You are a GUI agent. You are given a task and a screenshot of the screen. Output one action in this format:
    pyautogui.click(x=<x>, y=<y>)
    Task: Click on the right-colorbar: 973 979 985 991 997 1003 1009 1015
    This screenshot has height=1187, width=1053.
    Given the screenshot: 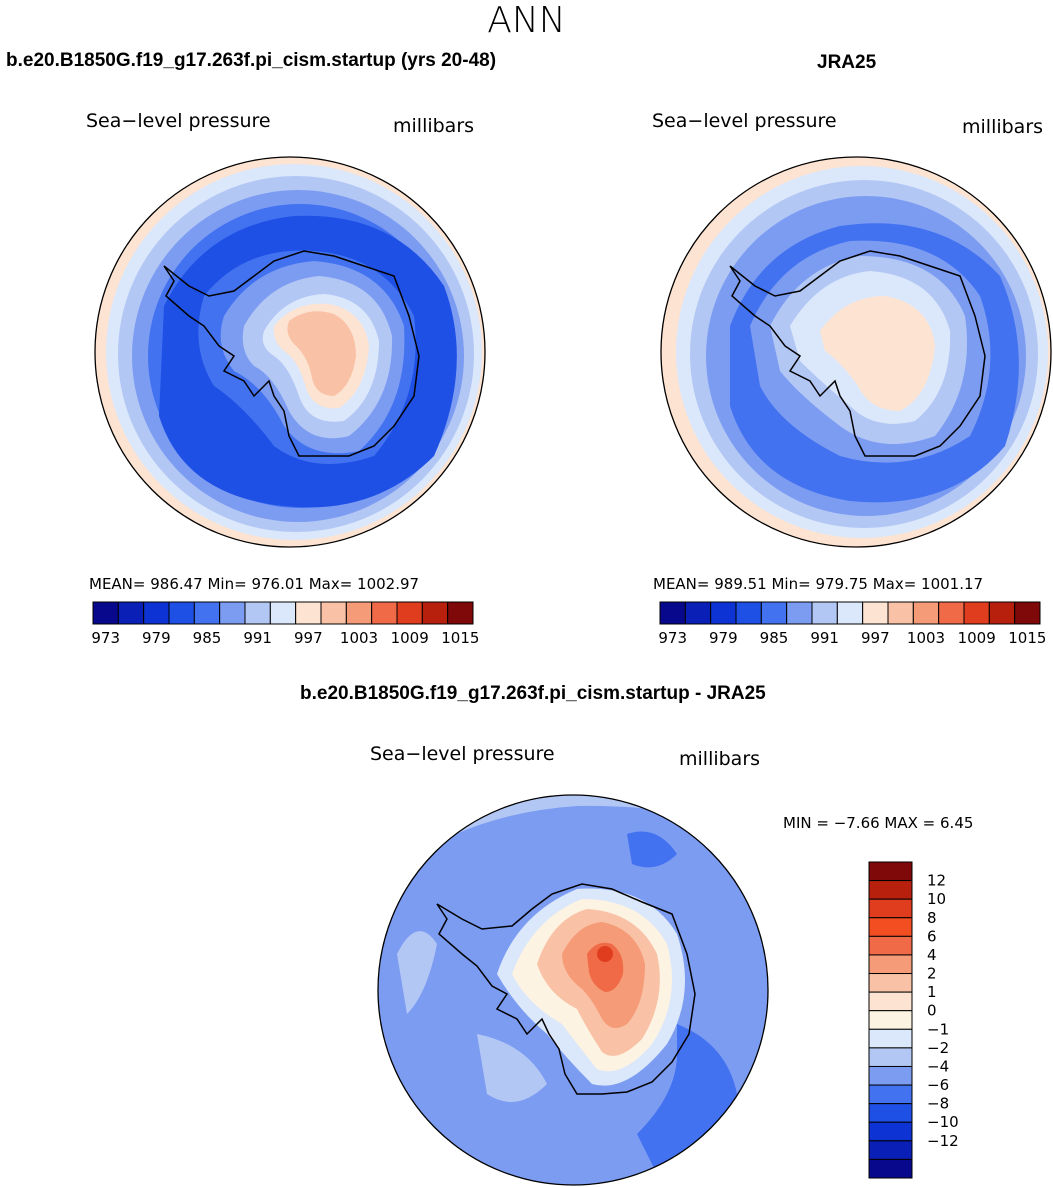 What is the action you would take?
    pyautogui.click(x=852, y=624)
    